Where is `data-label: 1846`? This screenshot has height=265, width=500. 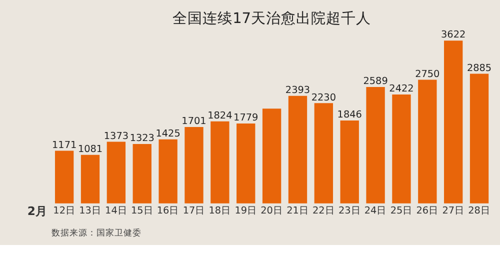
data-label: 1846 is located at coordinates (349, 115).